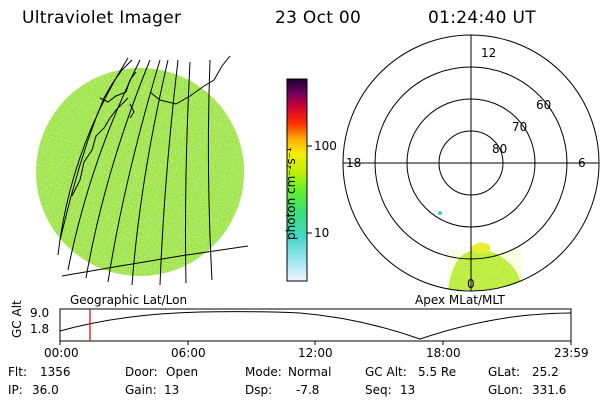 The image size is (600, 400). I want to click on lat-label-70: 70, so click(520, 127).